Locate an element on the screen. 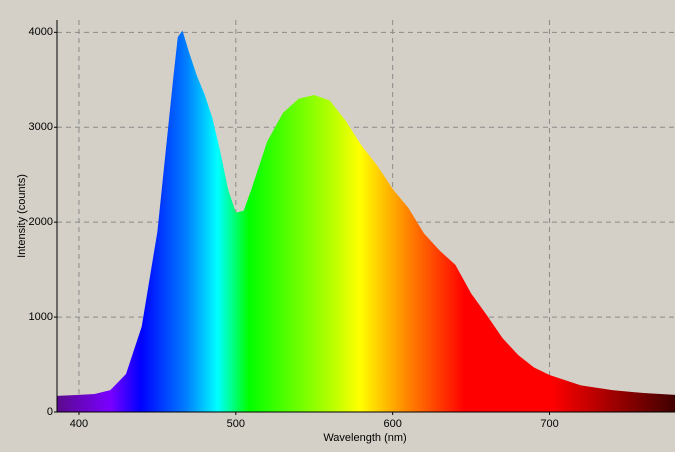 The image size is (675, 452). x-tick-label: 700 is located at coordinates (549, 424).